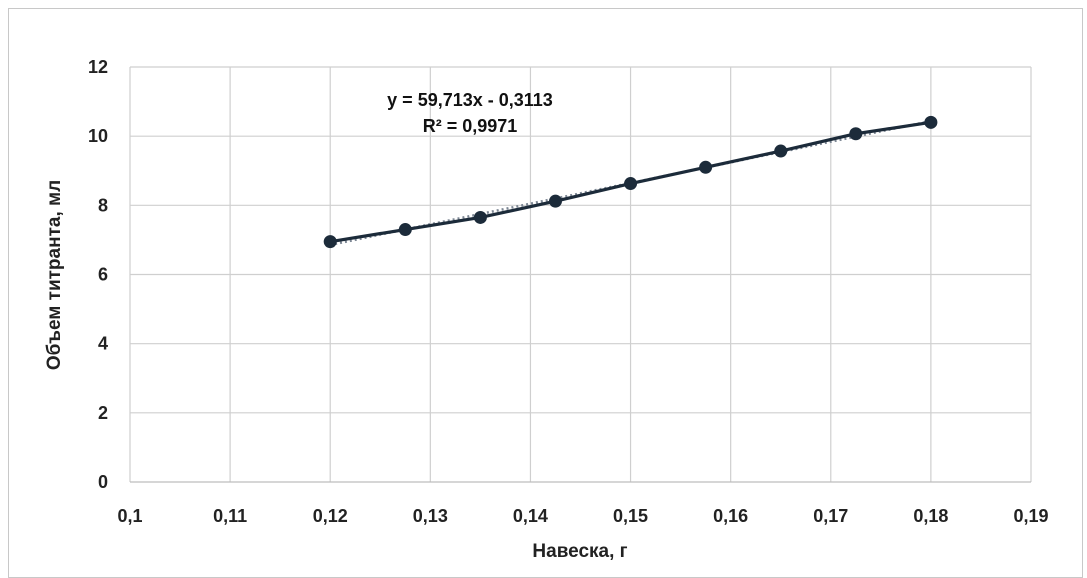  What do you see at coordinates (582, 516) in the screenshot?
I see `x-tick-labels: 0,1 0,11 0,12 0,13 0,14 0,15 0,16 0,17 0,18 0,19` at bounding box center [582, 516].